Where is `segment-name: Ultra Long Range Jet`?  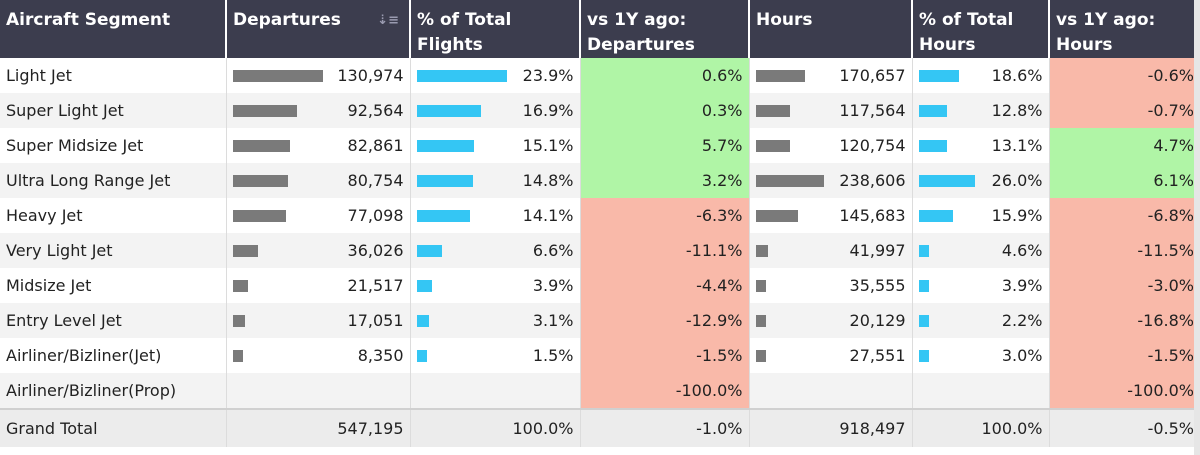 segment-name: Ultra Long Range Jet is located at coordinates (113, 180).